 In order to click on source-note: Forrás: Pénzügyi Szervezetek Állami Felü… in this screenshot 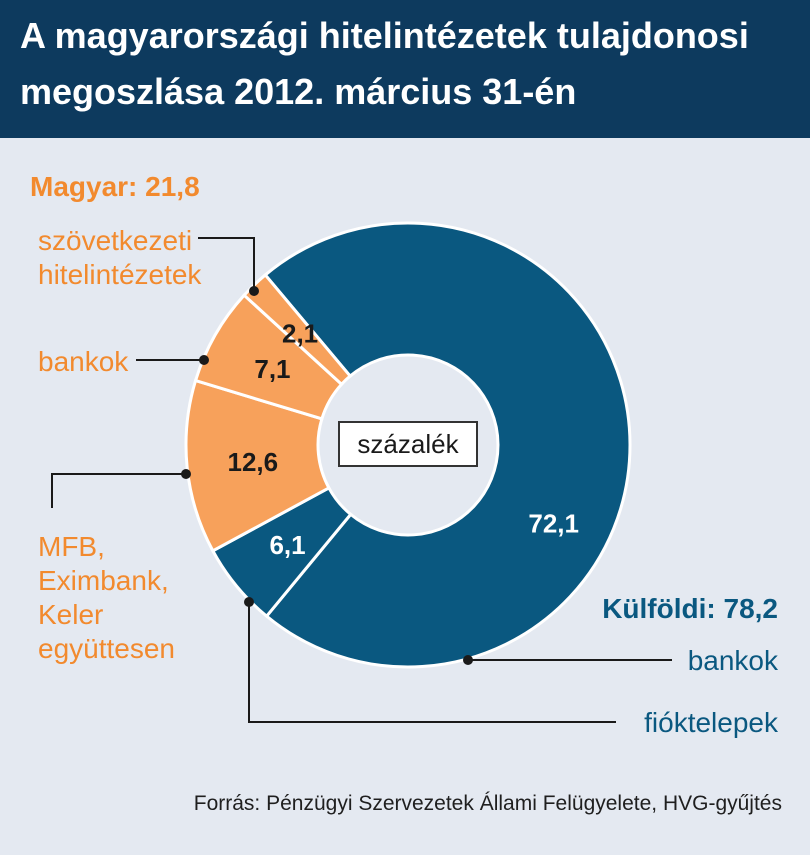, I will do `click(487, 803)`.